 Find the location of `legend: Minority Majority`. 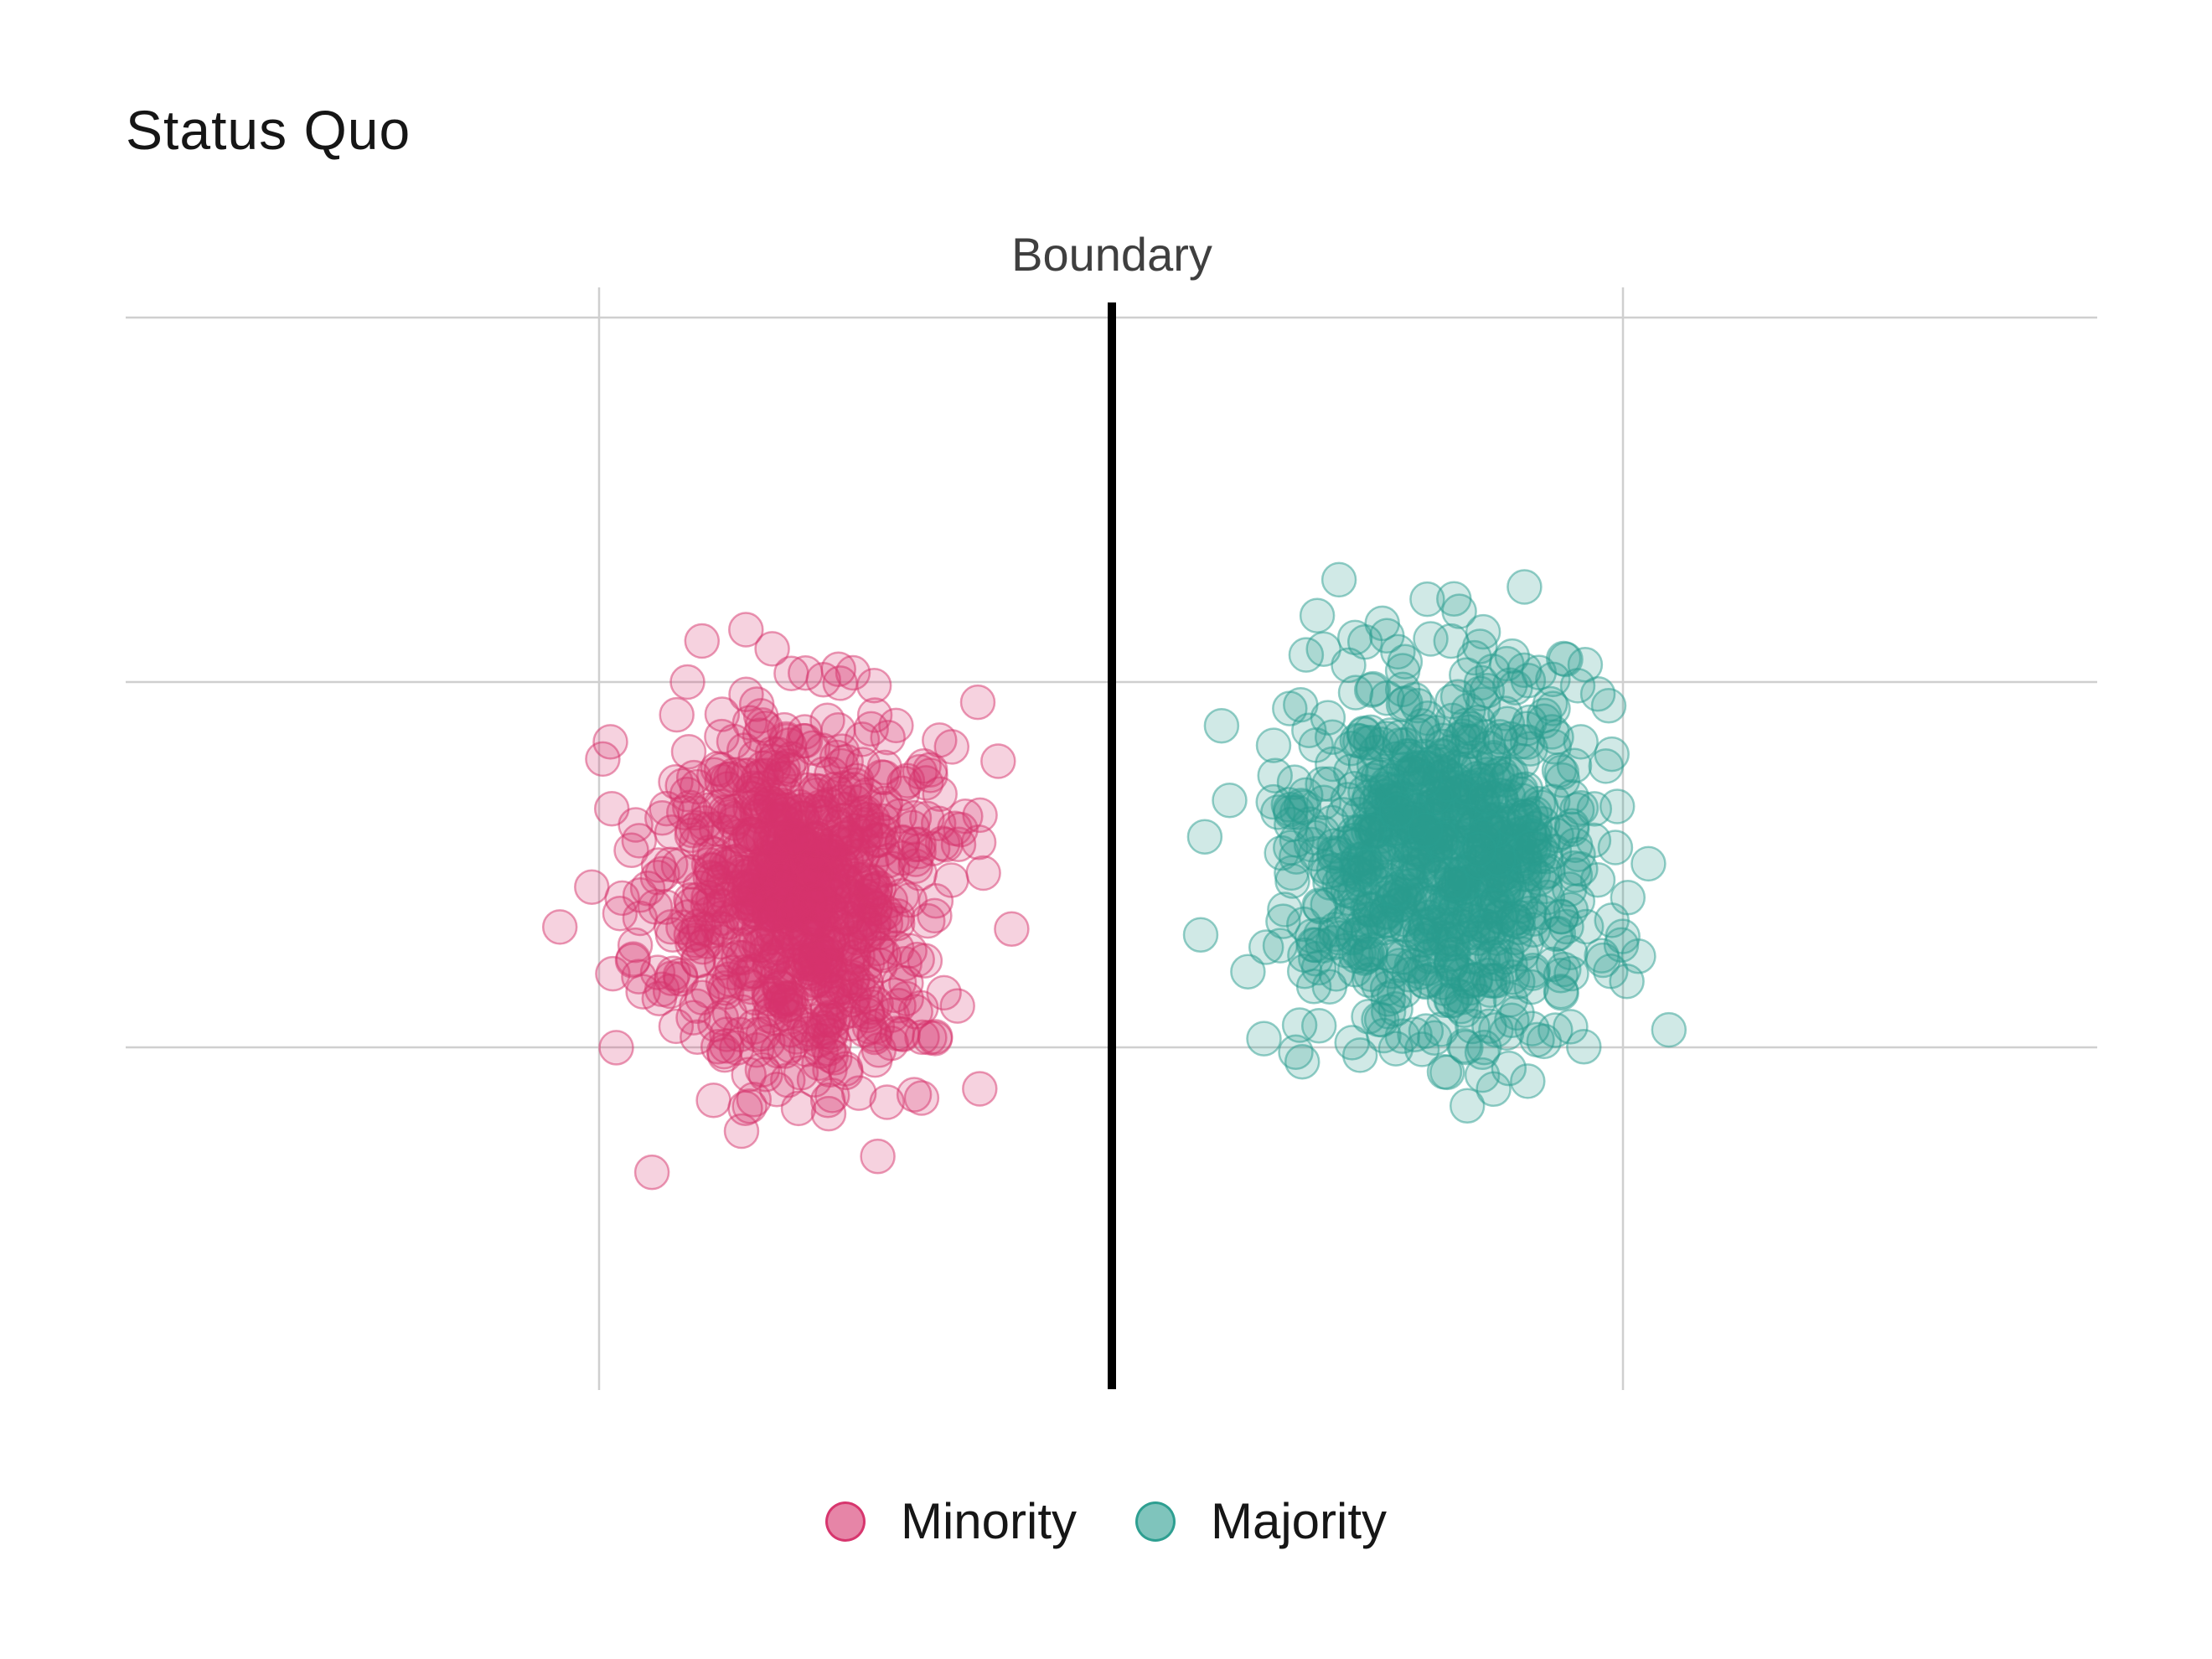

legend: Minority Majority is located at coordinates (1106, 1521).